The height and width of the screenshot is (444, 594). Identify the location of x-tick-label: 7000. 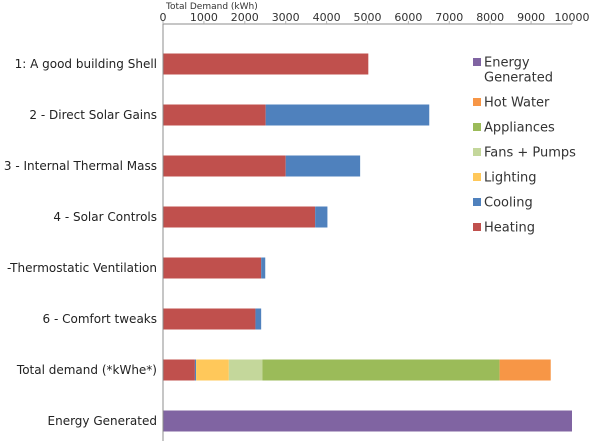
(449, 17).